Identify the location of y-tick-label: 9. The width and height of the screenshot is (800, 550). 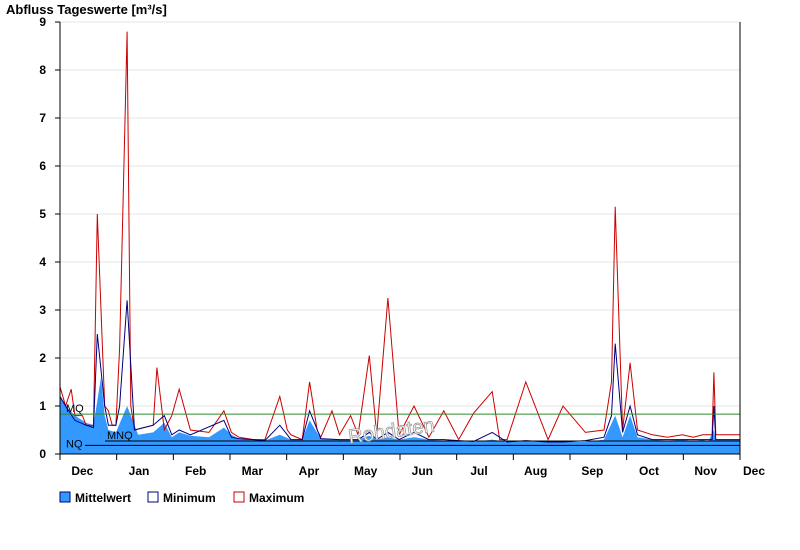
(42, 22).